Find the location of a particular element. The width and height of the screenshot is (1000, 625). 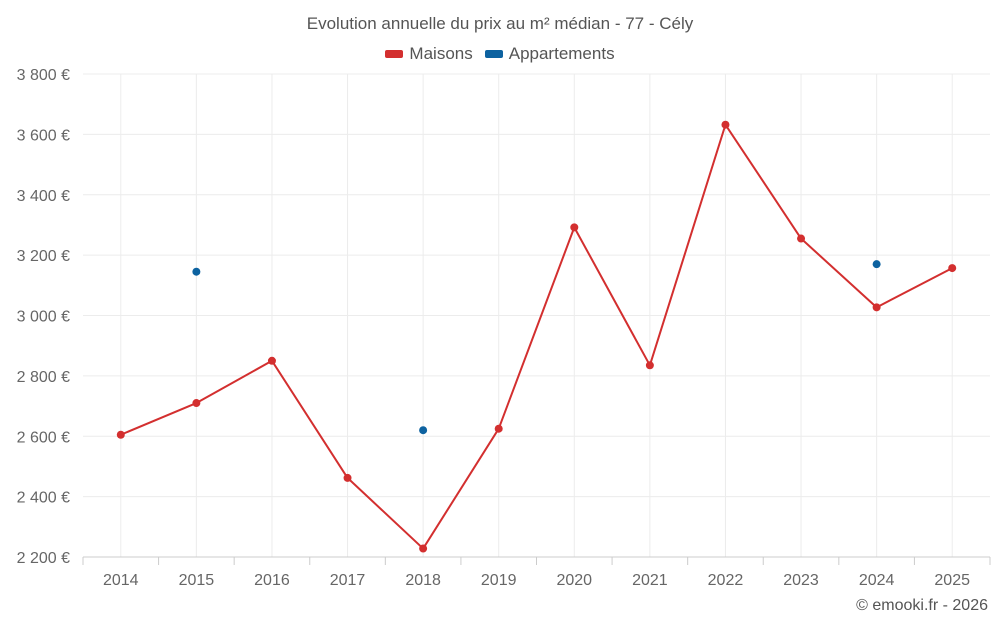

y-tick-label: 2 200 € is located at coordinates (43, 558).